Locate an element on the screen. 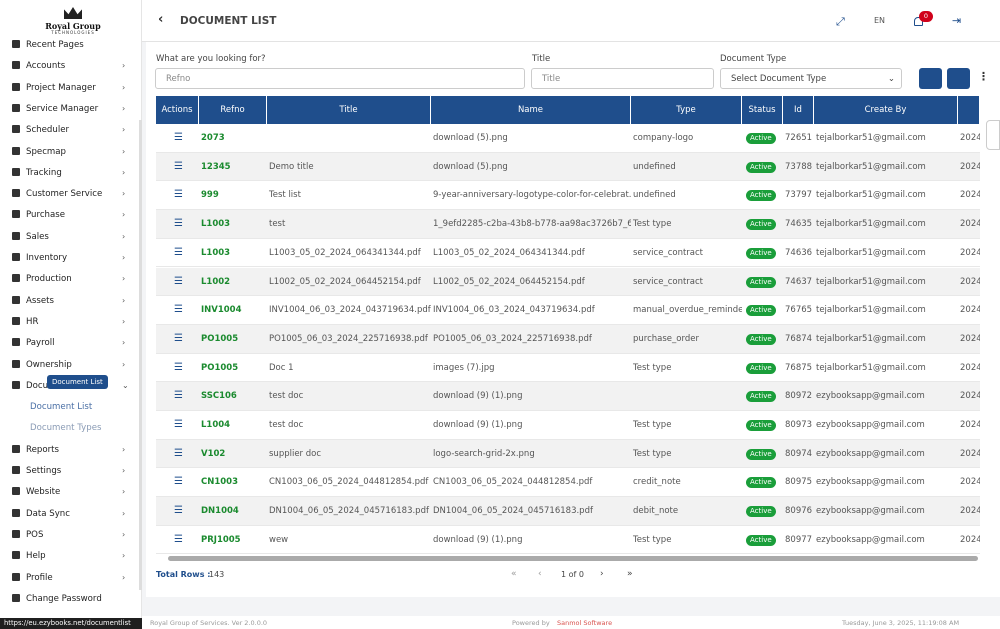 The height and width of the screenshot is (629, 1000). cell: L1003_05_02_2024_064341344.pdf is located at coordinates (531, 253).